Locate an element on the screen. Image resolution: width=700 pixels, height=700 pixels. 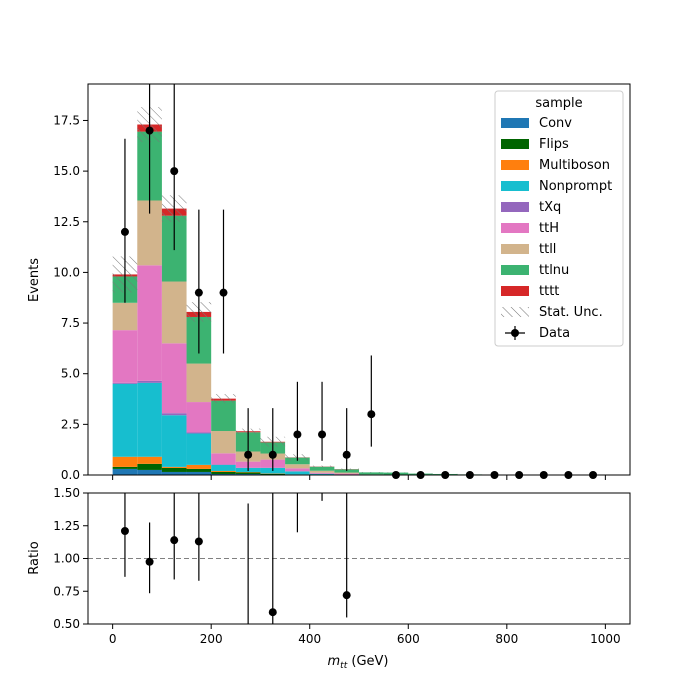
ratio-plot-frame is located at coordinates (359, 558).